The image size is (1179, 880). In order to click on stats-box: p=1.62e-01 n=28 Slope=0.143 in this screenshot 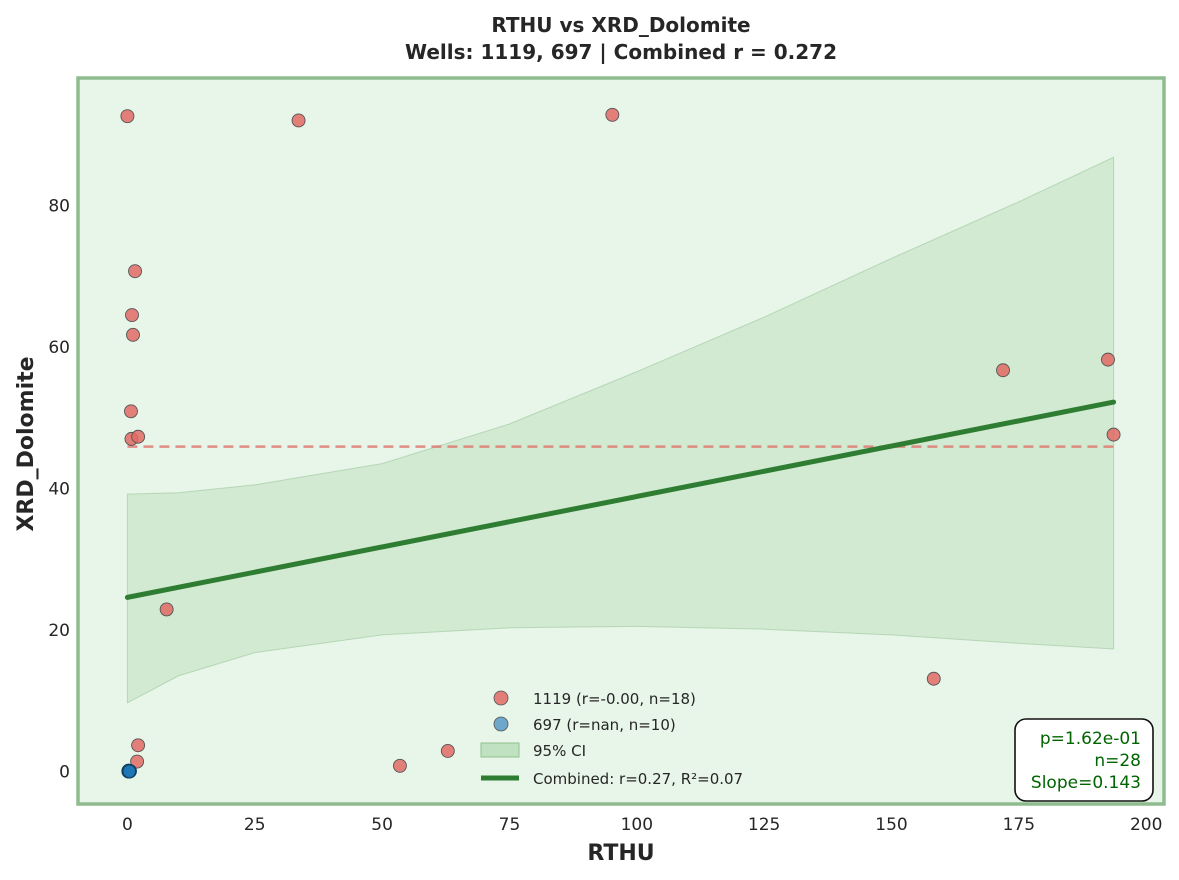, I will do `click(1084, 760)`.